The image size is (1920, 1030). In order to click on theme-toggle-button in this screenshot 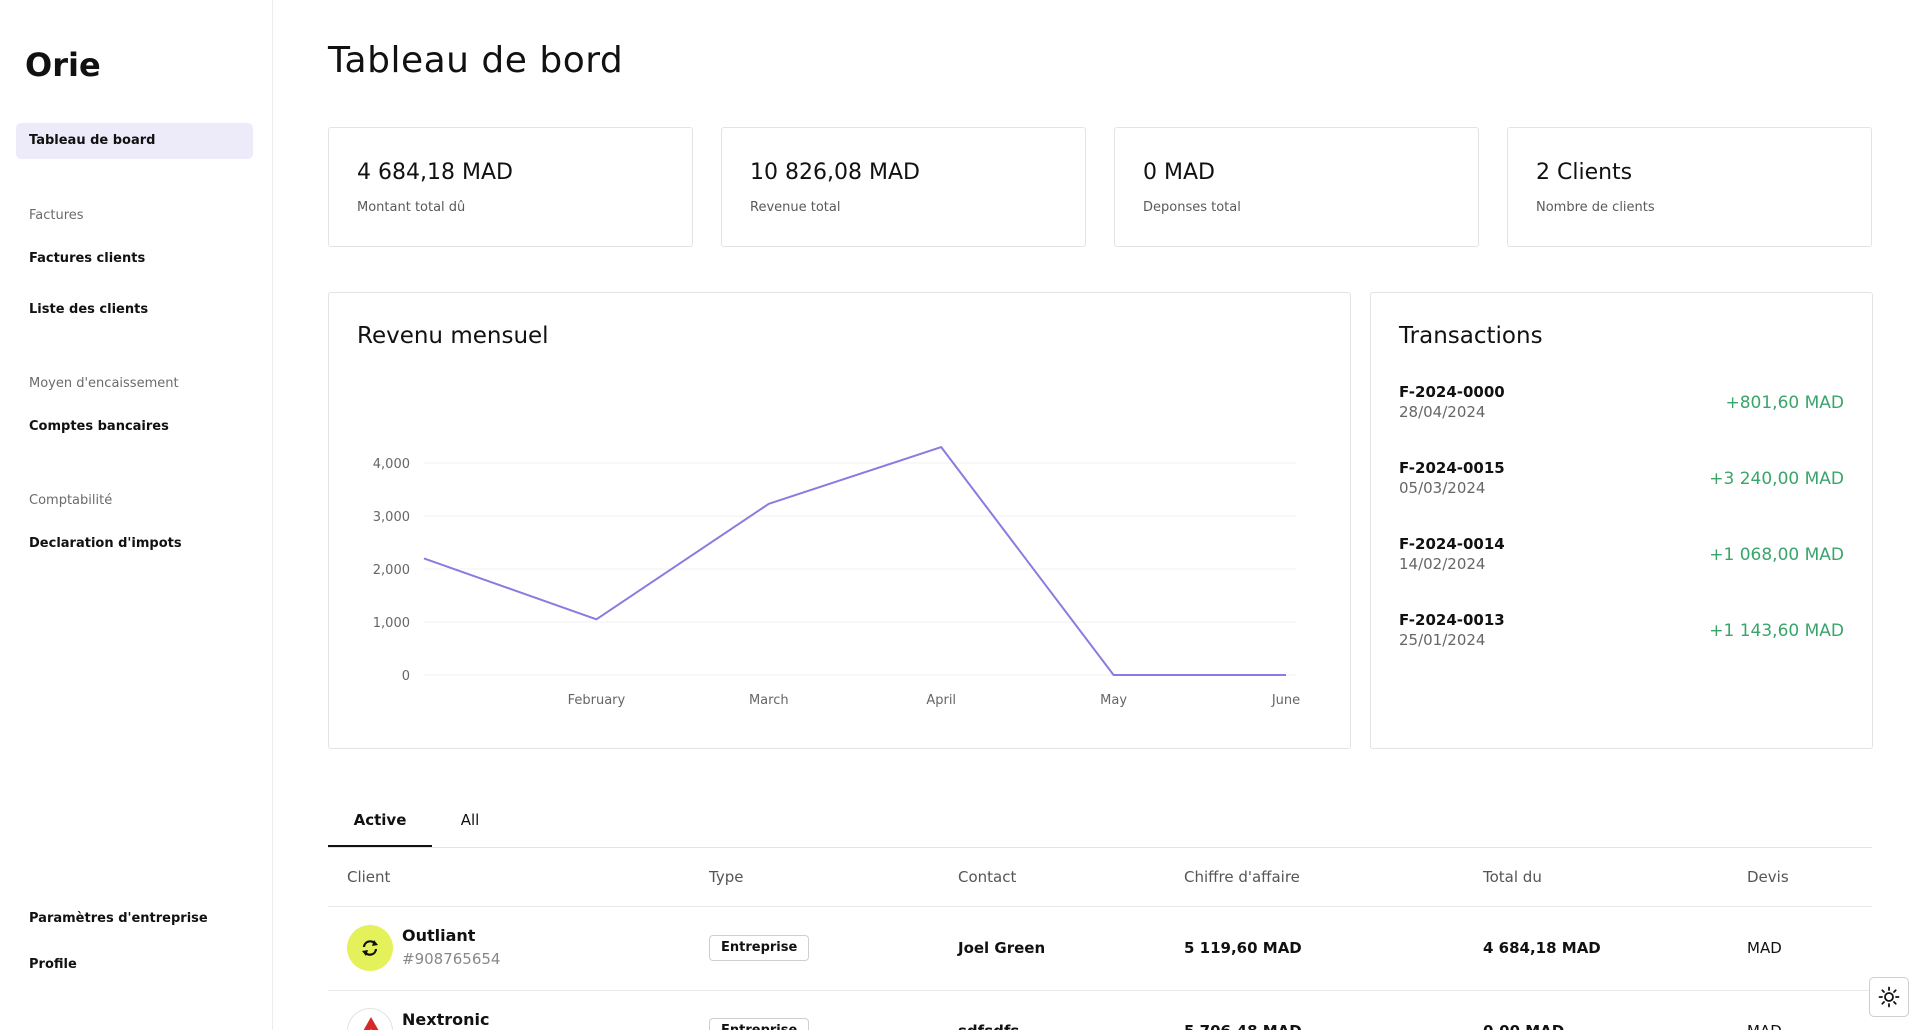, I will do `click(1889, 997)`.